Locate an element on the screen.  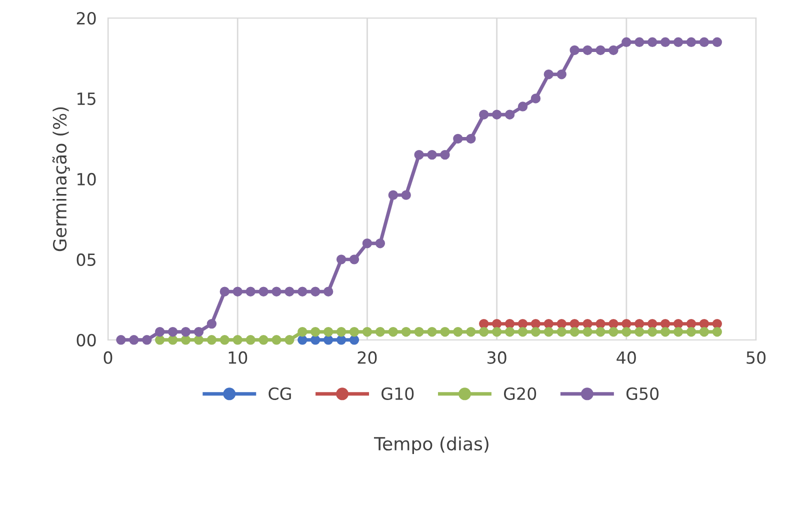
x-tick-label: 20 is located at coordinates (367, 357).